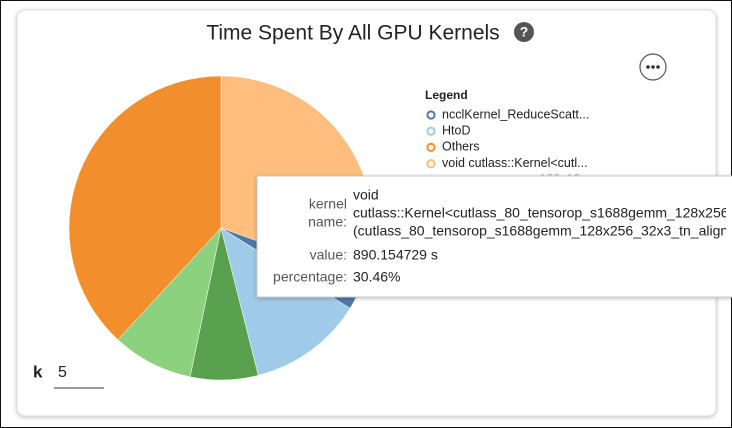 The height and width of the screenshot is (428, 732). I want to click on k-label: k, so click(38, 371).